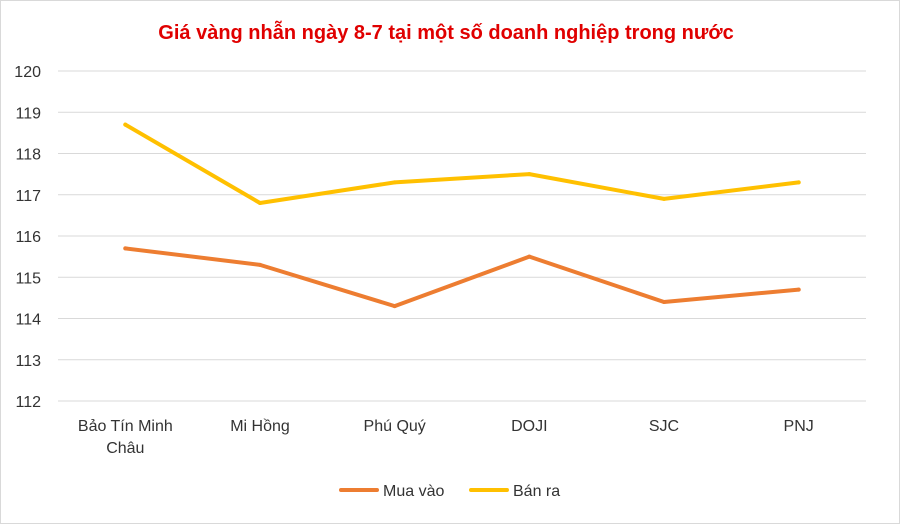 This screenshot has width=900, height=524. Describe the element at coordinates (28, 155) in the screenshot. I see `y-tick-label: 118` at that location.